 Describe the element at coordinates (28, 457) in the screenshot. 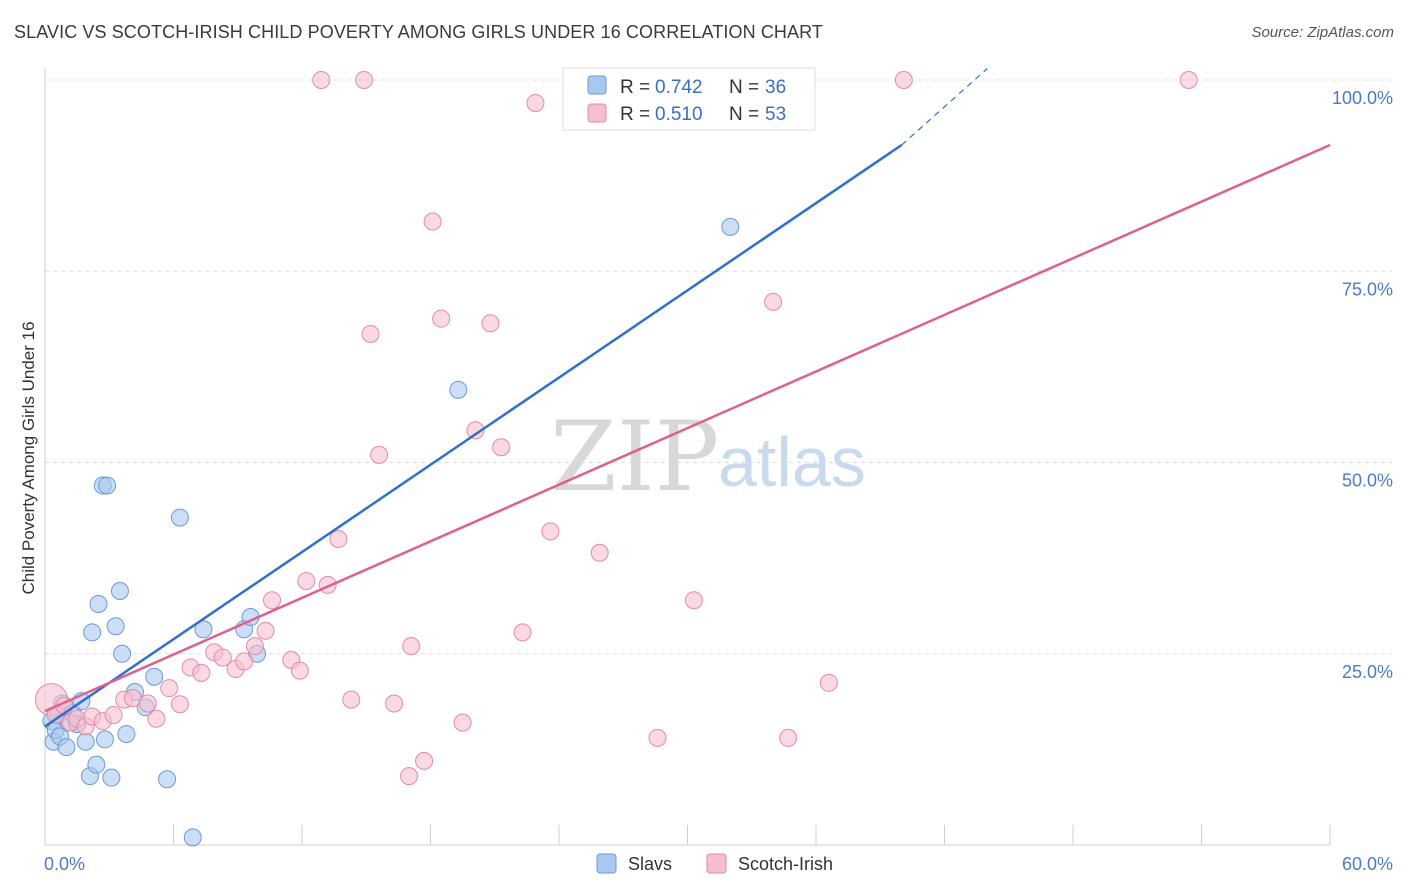

I see `y-axis-label: Child Poverty Among Girls Under 16` at that location.